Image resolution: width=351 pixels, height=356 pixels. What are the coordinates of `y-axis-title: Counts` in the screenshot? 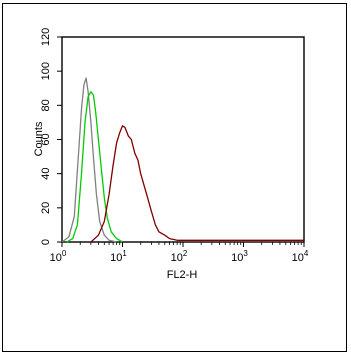 It's located at (39, 138).